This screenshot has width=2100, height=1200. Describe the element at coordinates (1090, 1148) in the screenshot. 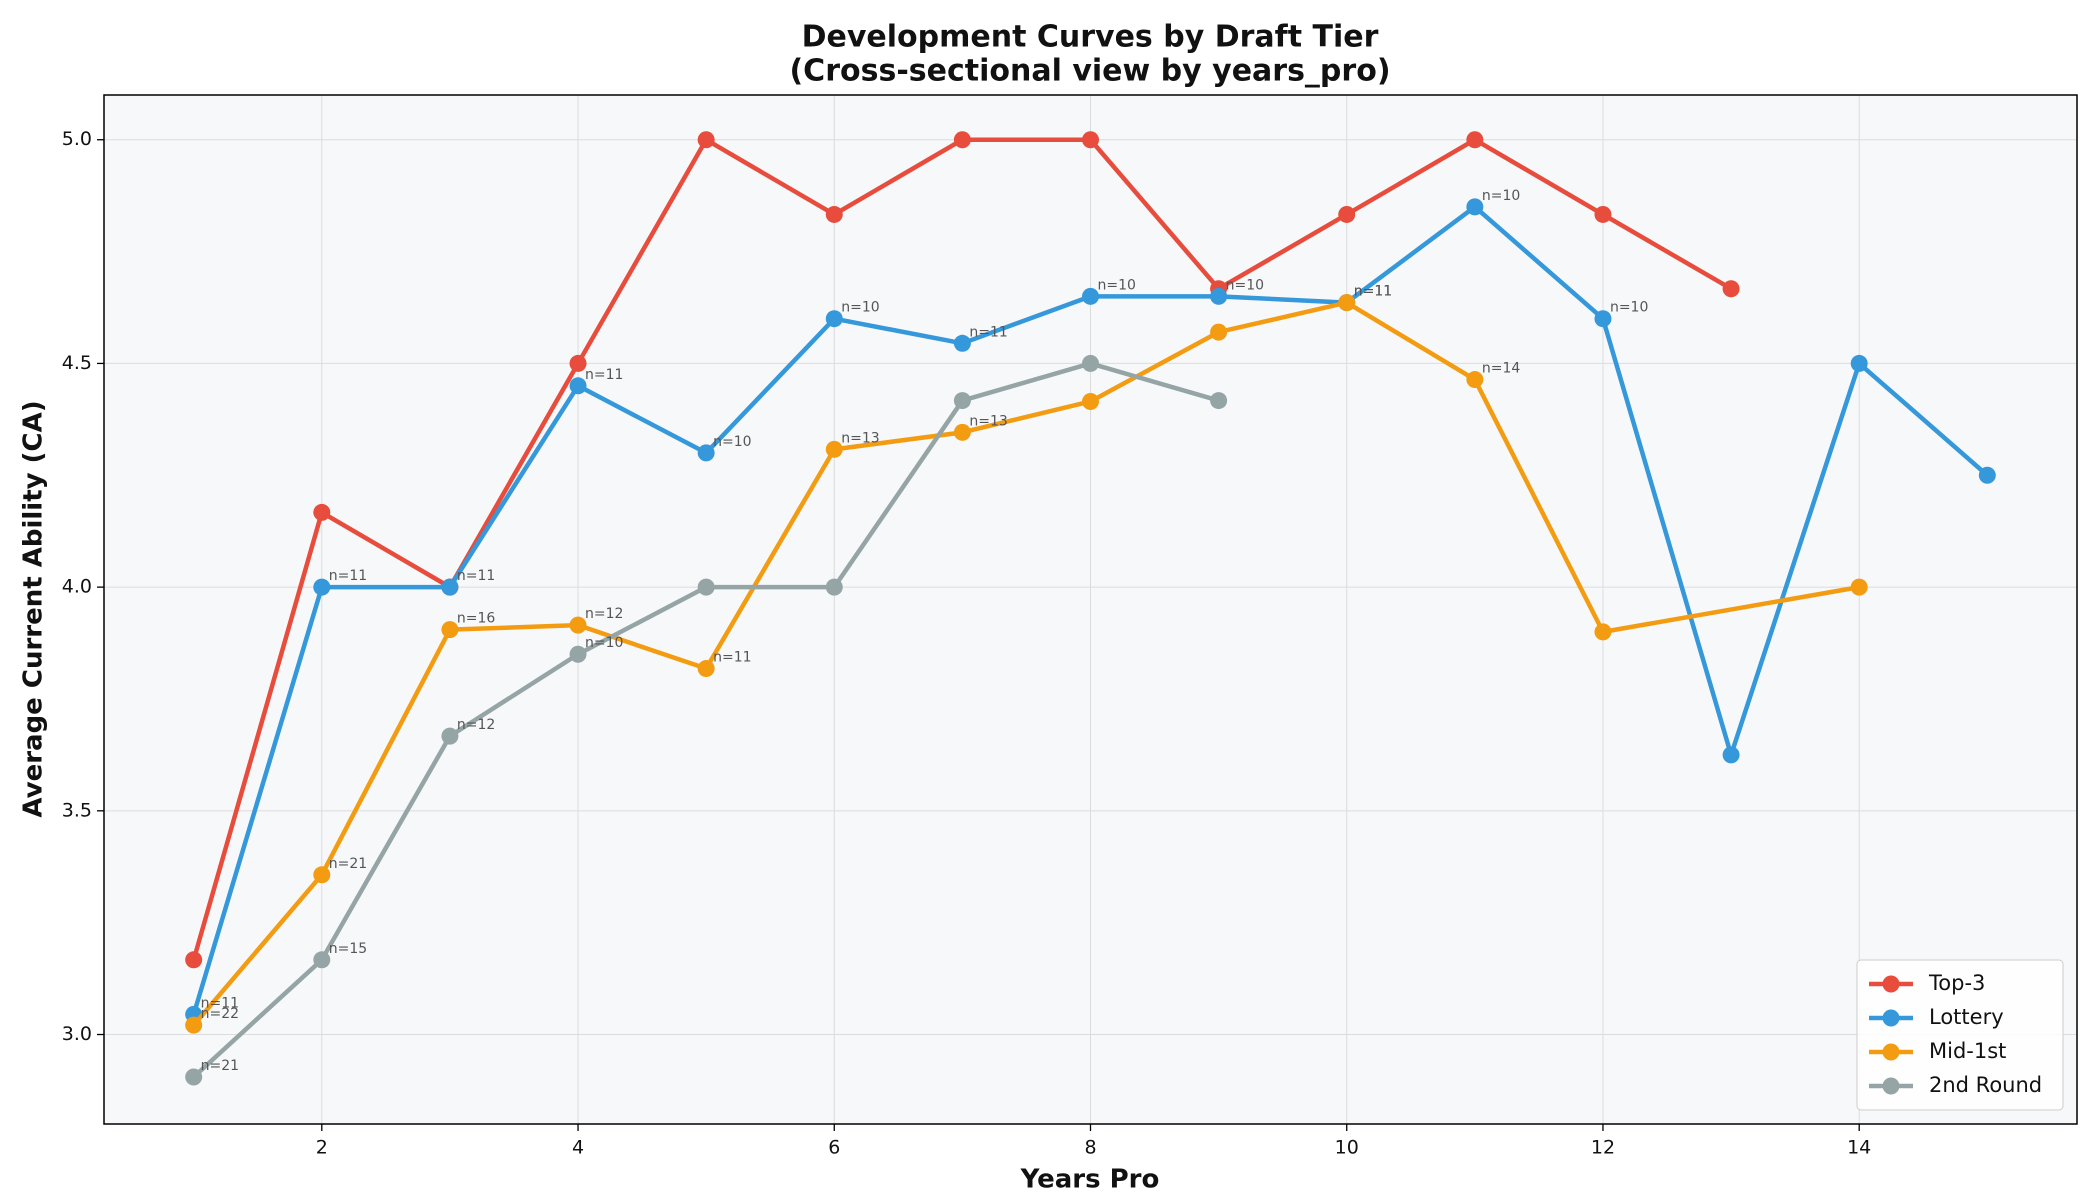

I see `x-tick-label: 8` at that location.